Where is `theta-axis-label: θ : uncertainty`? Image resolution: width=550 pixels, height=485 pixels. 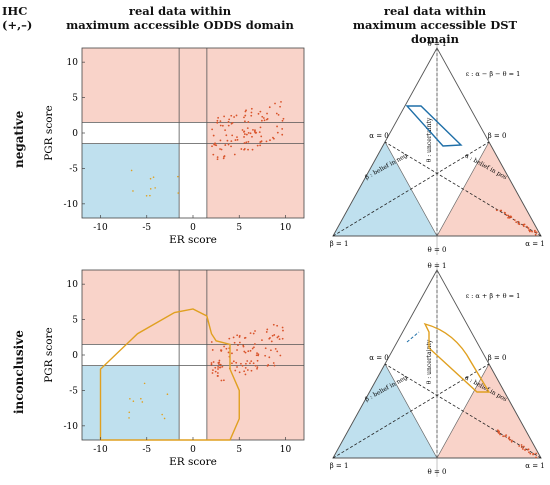
theta-axis-label: θ : uncertainty is located at coordinates (429, 139).